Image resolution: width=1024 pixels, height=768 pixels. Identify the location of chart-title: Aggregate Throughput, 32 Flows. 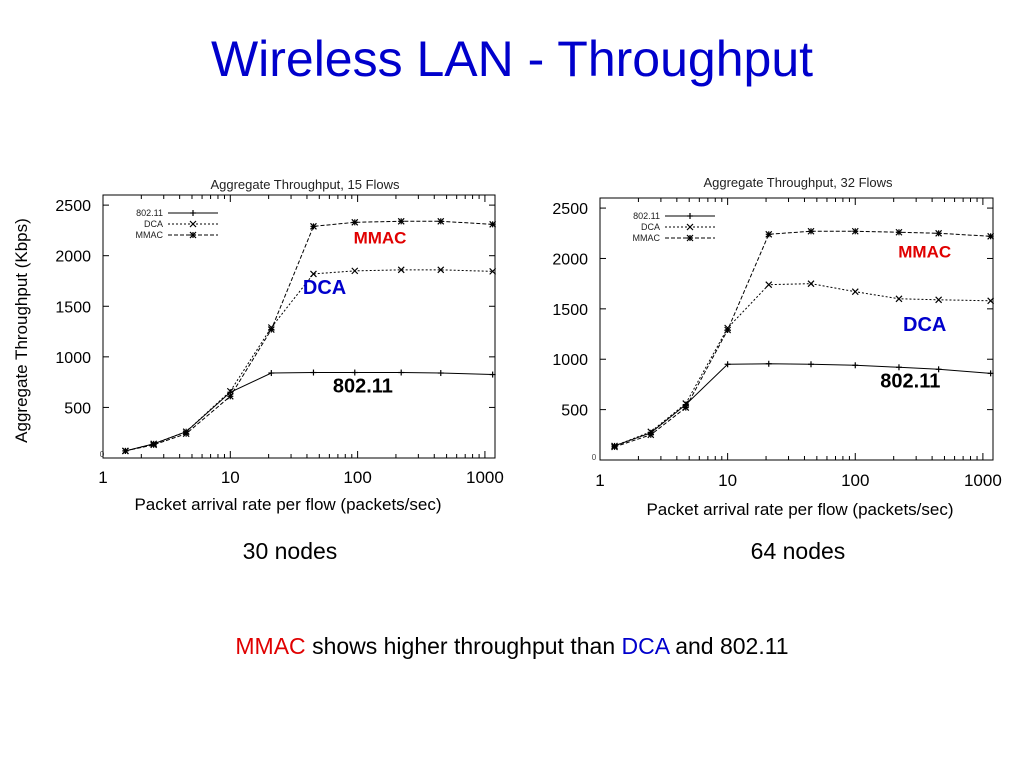
(798, 182).